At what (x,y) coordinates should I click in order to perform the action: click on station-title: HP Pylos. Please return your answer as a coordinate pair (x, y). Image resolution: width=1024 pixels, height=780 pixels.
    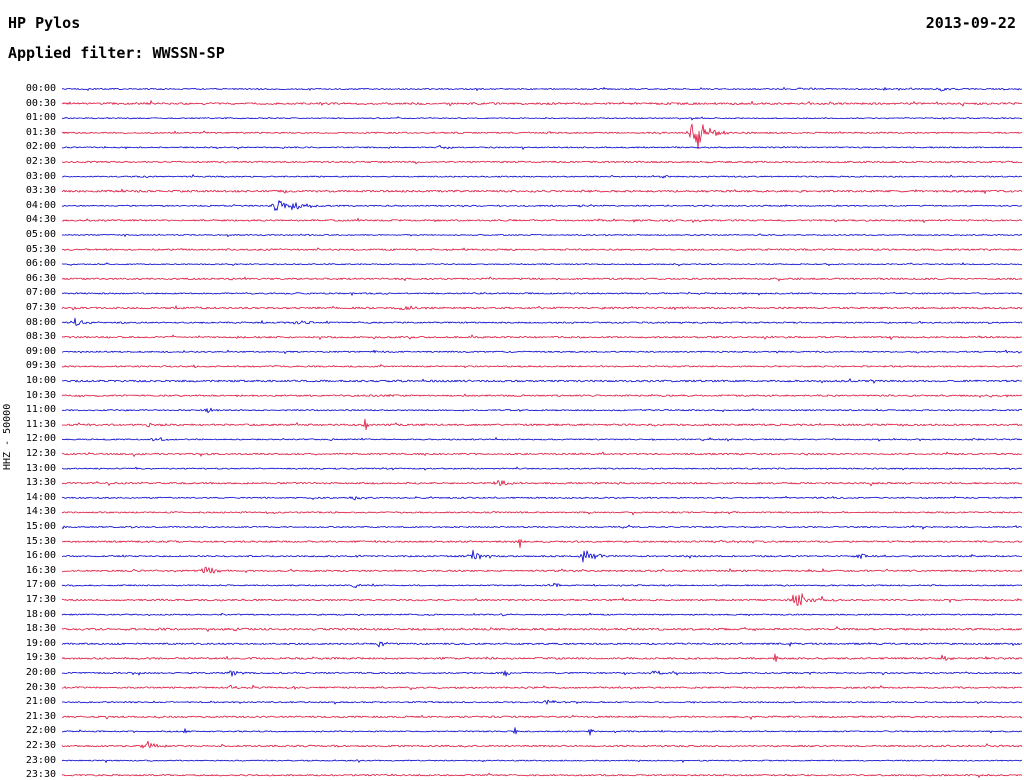
    Looking at the image, I should click on (44, 23).